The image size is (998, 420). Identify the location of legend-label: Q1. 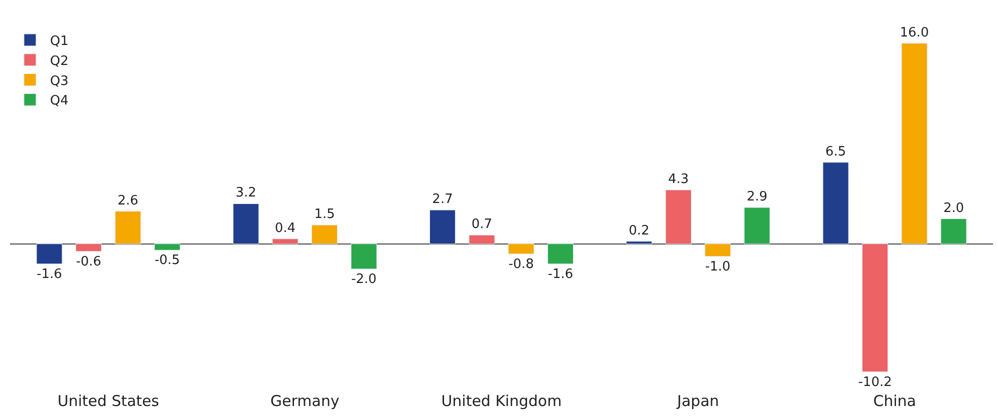
(59, 42).